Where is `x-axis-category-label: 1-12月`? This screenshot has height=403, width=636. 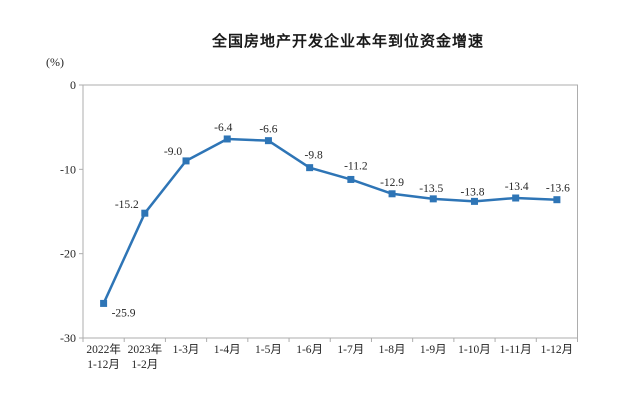
x-axis-category-label: 1-12月 is located at coordinates (557, 350).